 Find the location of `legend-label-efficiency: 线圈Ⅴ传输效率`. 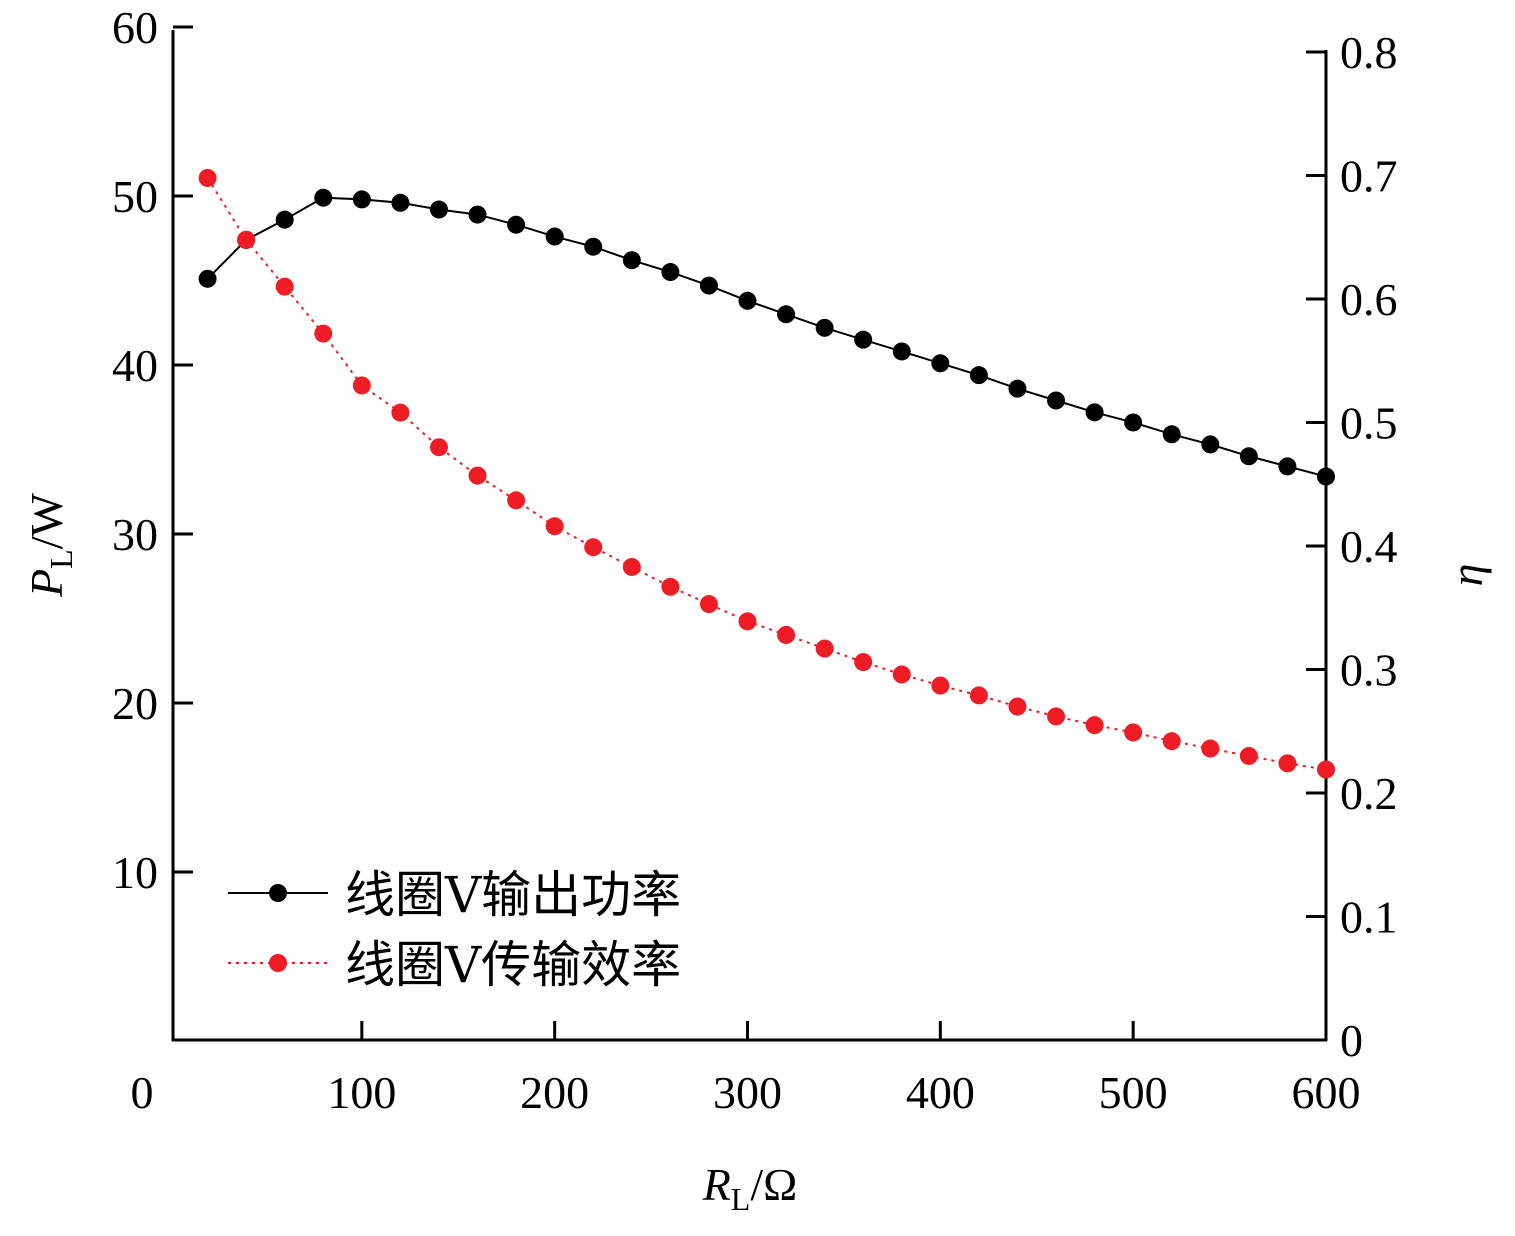

legend-label-efficiency: 线圈Ⅴ传输效率 is located at coordinates (513, 965).